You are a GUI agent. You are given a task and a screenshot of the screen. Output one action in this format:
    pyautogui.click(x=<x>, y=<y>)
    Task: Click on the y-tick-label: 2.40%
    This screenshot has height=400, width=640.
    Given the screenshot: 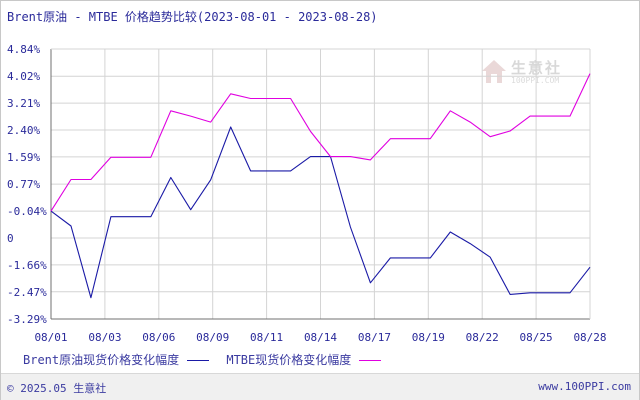 What is the action you would take?
    pyautogui.click(x=23, y=130)
    